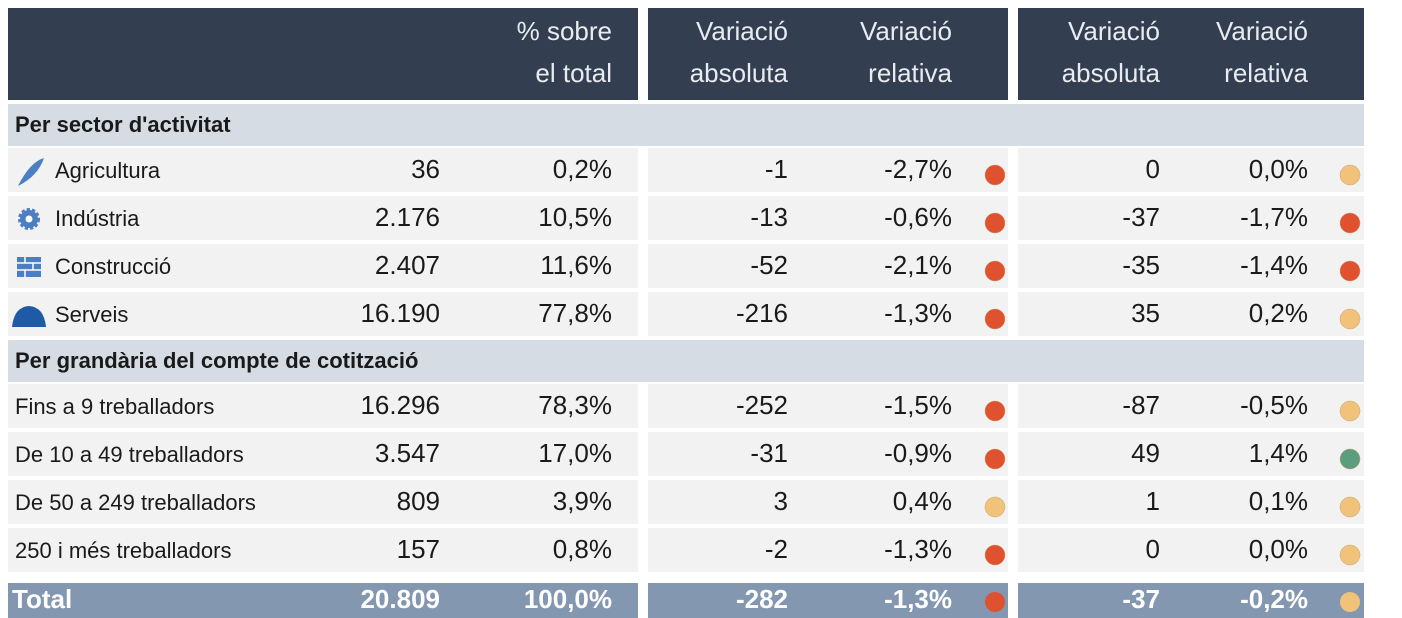 The image size is (1402, 618). Describe the element at coordinates (400, 405) in the screenshot. I see `cell: 16.296` at that location.